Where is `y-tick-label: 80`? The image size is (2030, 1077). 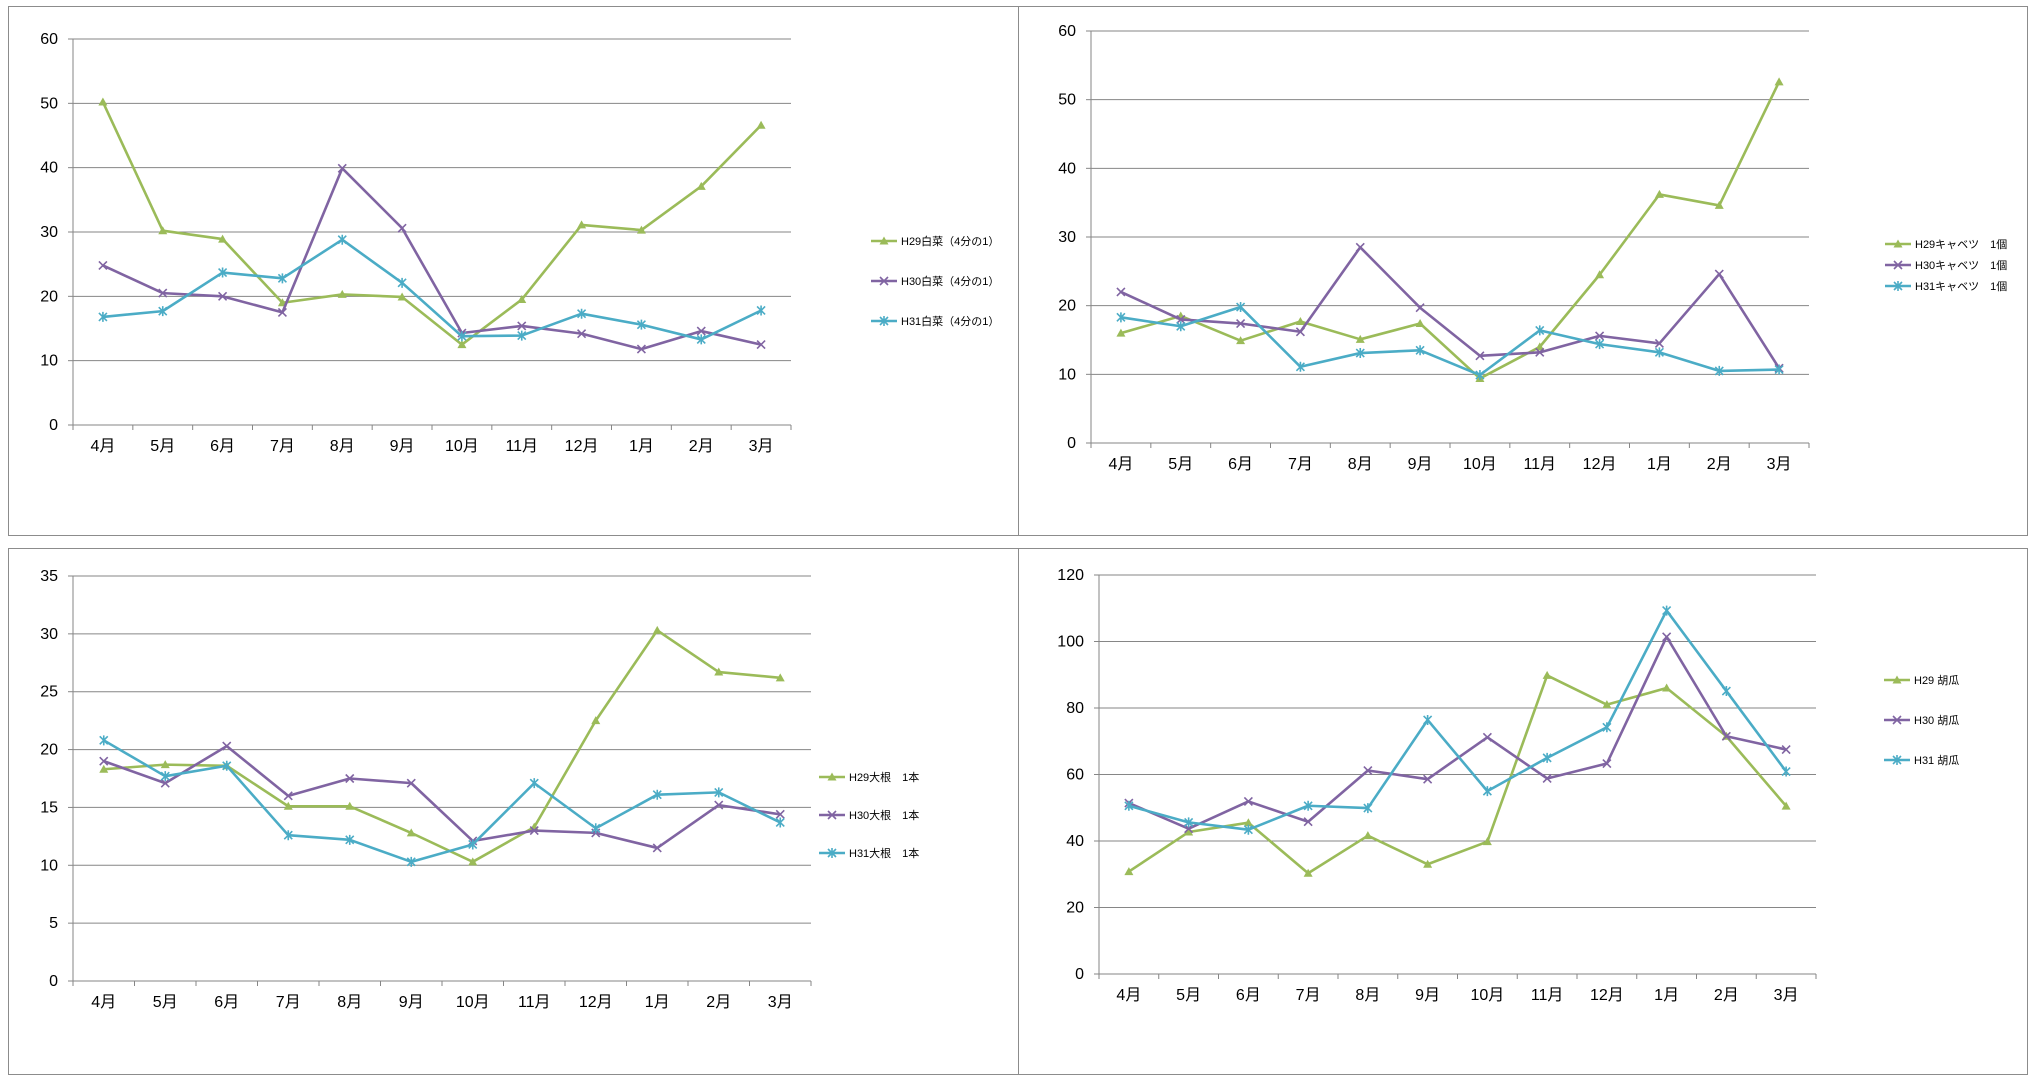
y-tick-label: 80 is located at coordinates (1075, 708).